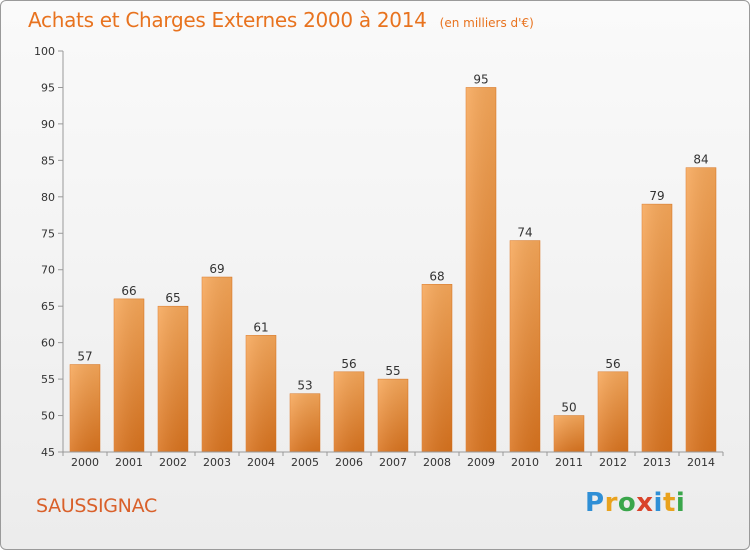 This screenshot has height=550, width=750. I want to click on chart-unit: (en milliers d'€), so click(486, 23).